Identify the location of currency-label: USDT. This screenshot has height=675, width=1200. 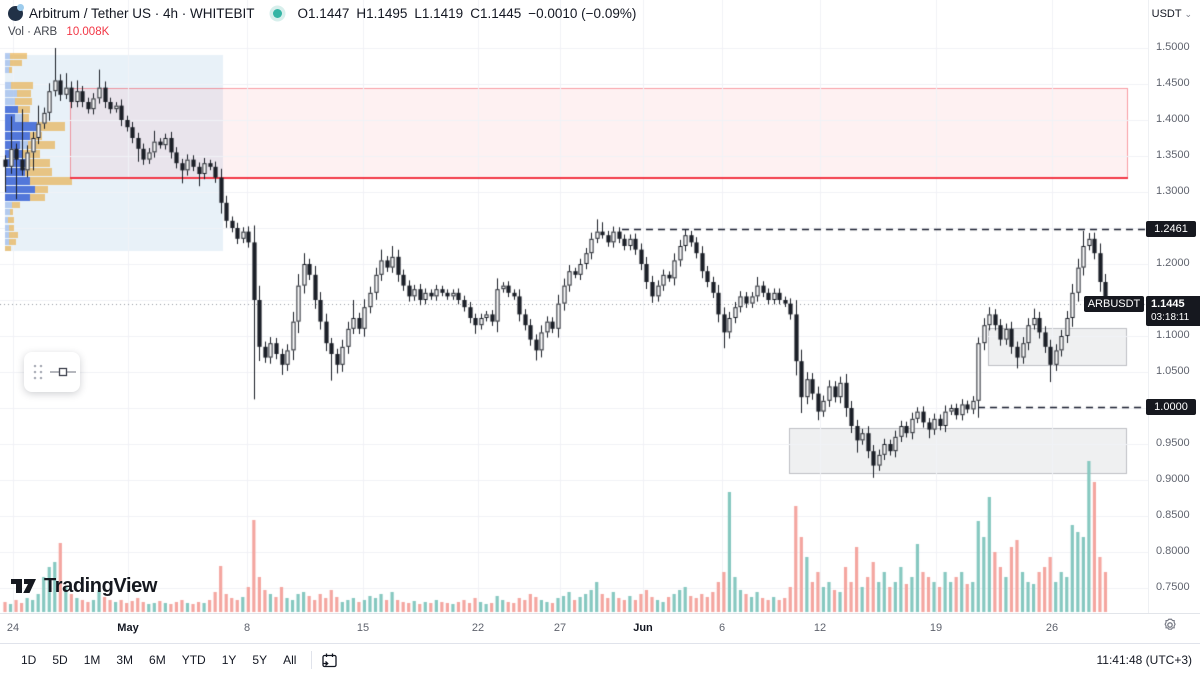
(1166, 14).